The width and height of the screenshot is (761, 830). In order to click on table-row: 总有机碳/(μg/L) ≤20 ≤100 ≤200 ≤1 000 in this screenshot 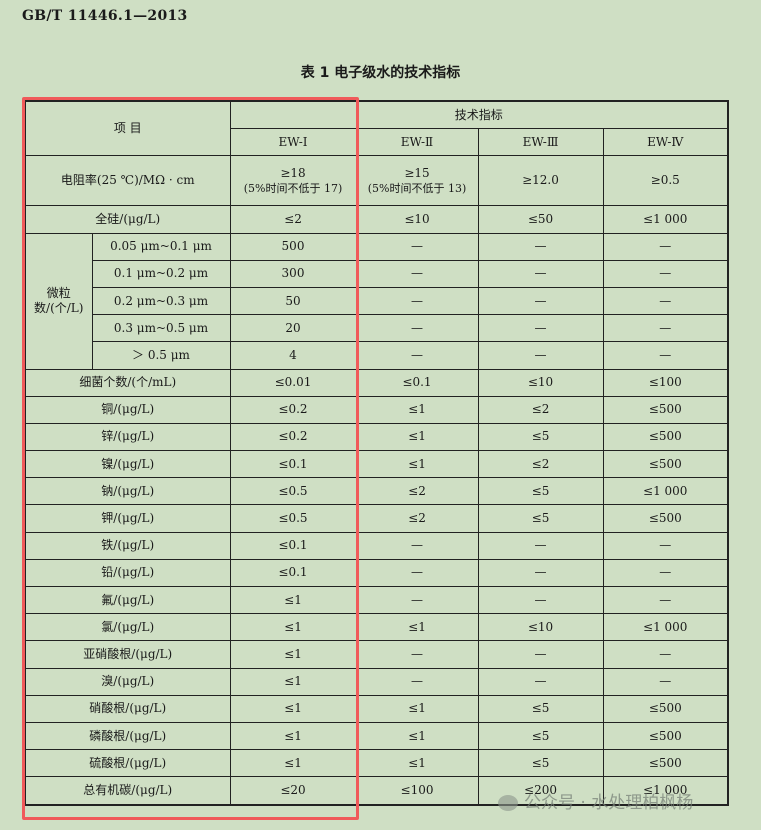, I will do `click(376, 790)`.